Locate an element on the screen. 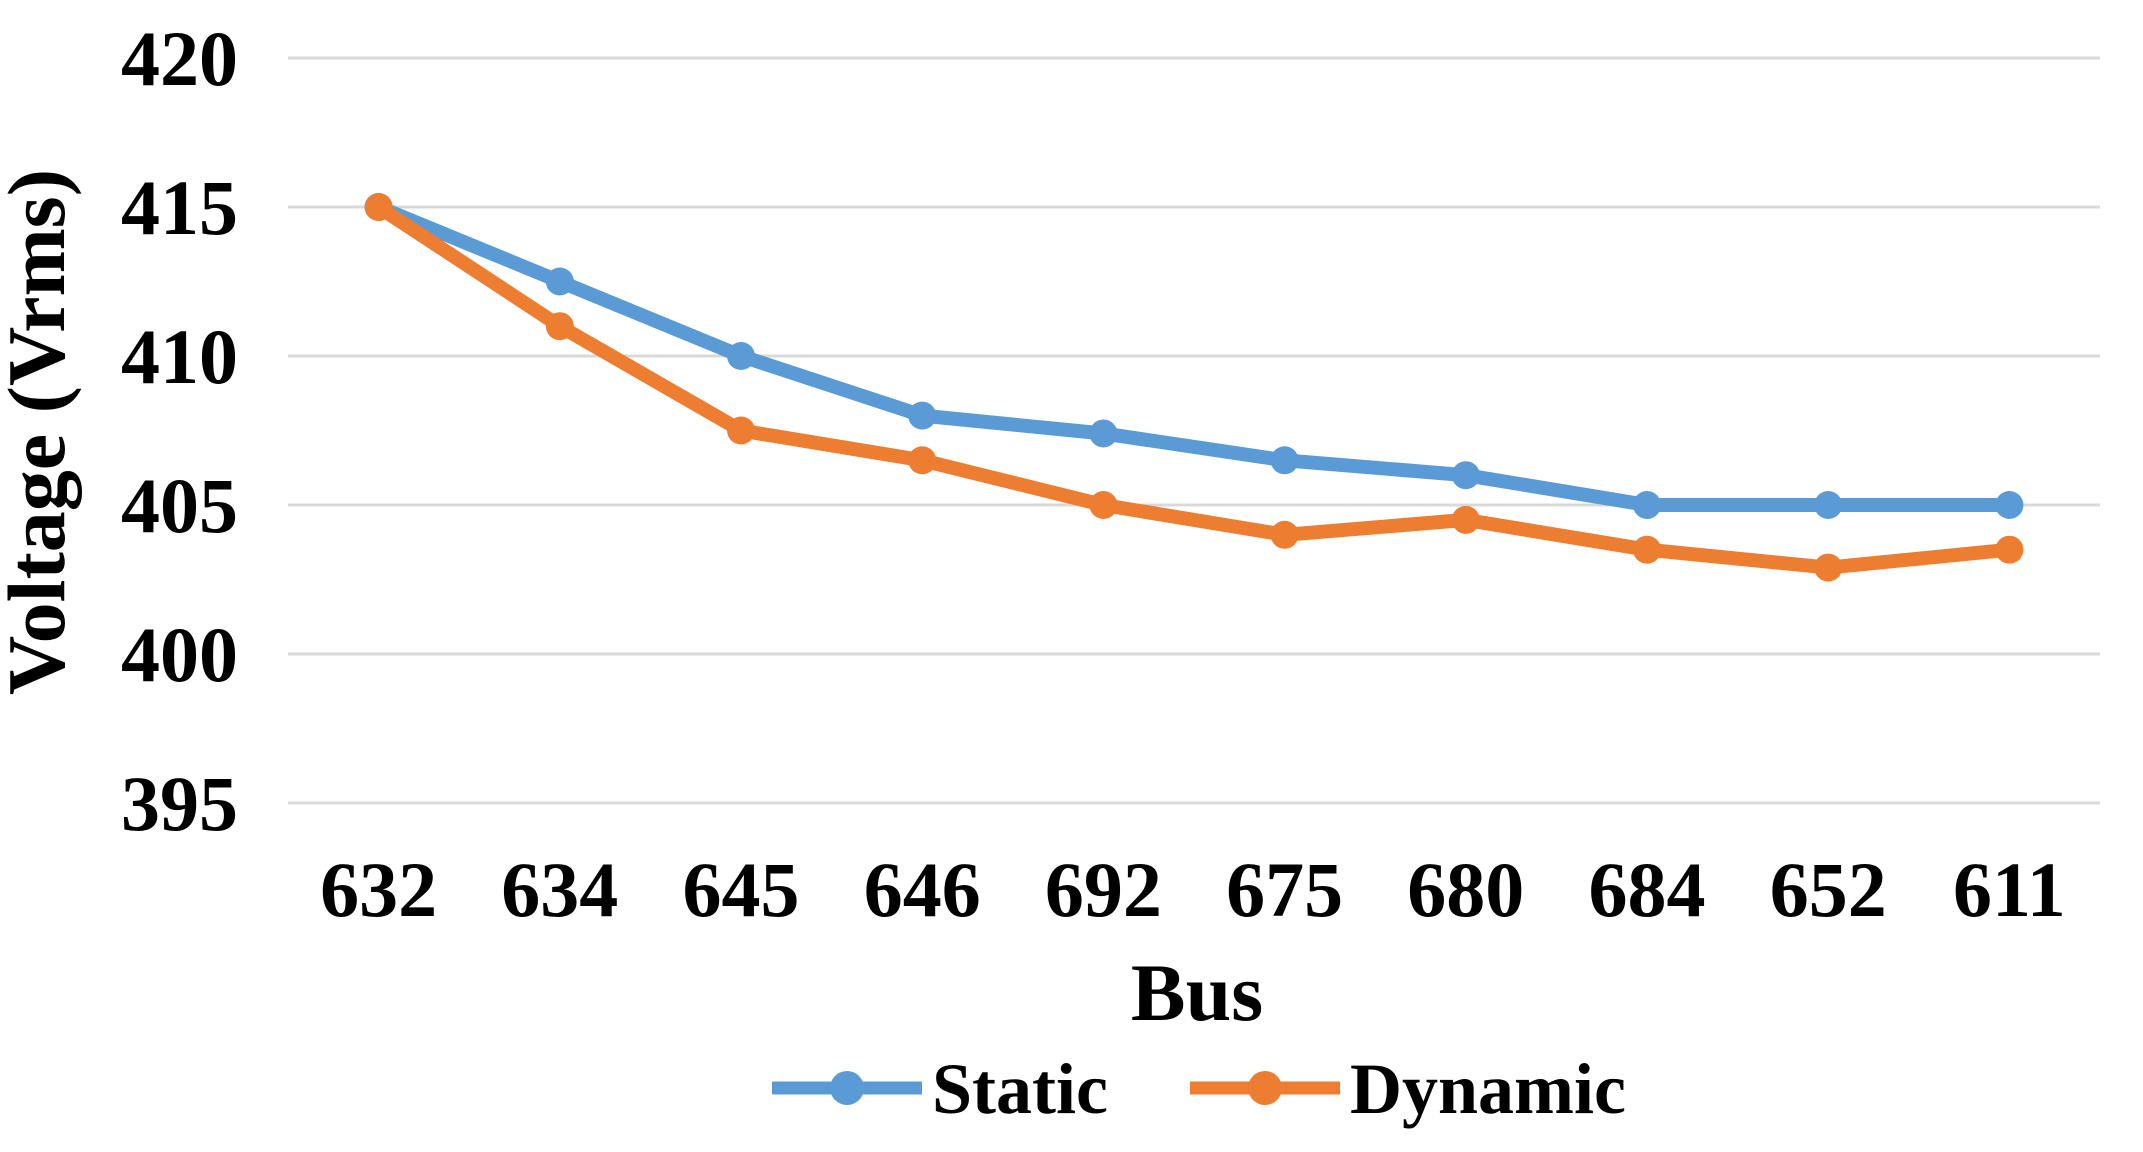 The image size is (2143, 1152). legend-item-dynamic: Dynamic is located at coordinates (1408, 1089).